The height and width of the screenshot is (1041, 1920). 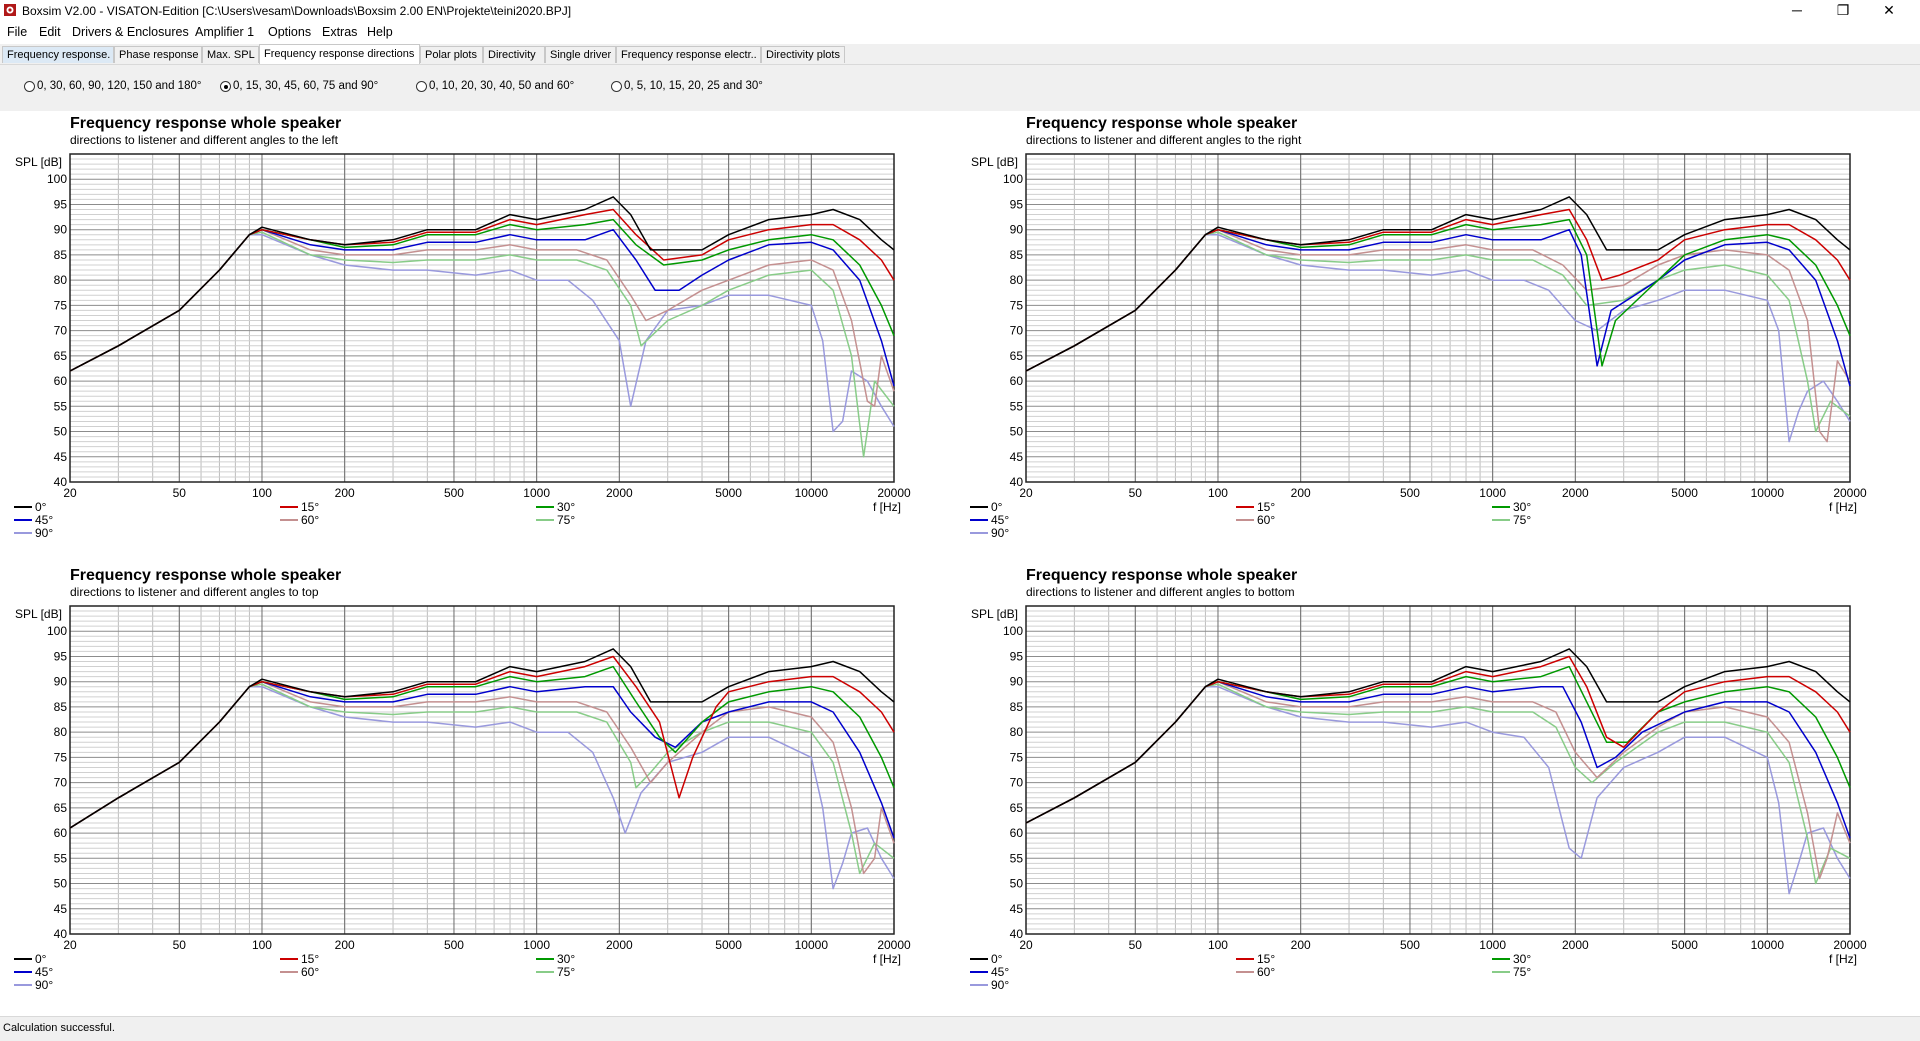 I want to click on status-text: Calculation successful., so click(x=59, y=1028).